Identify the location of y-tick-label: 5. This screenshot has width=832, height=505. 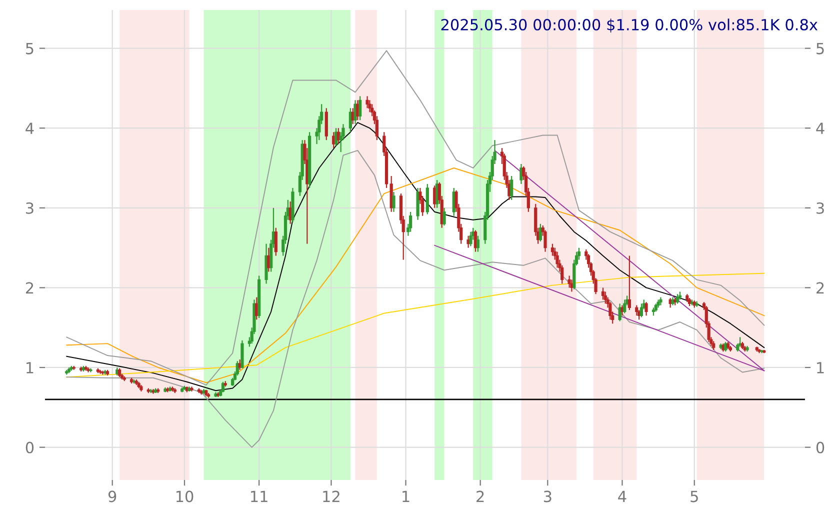
(30, 48).